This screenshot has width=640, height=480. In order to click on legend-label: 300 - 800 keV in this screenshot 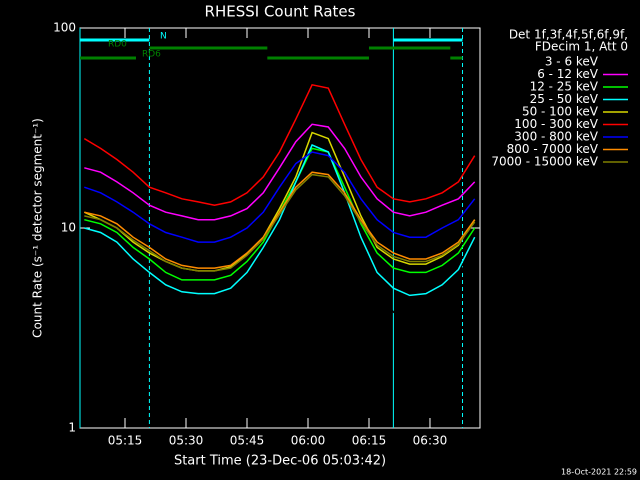, I will do `click(556, 137)`.